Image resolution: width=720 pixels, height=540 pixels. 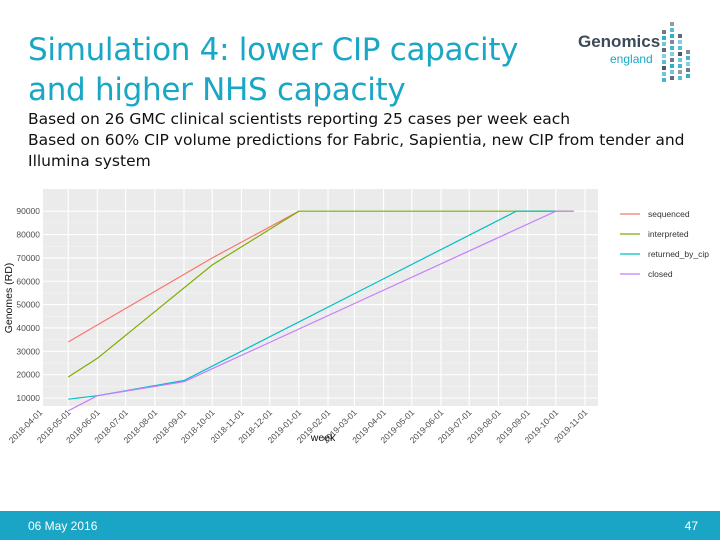 I want to click on y-tick-label: 90000, so click(x=28, y=211).